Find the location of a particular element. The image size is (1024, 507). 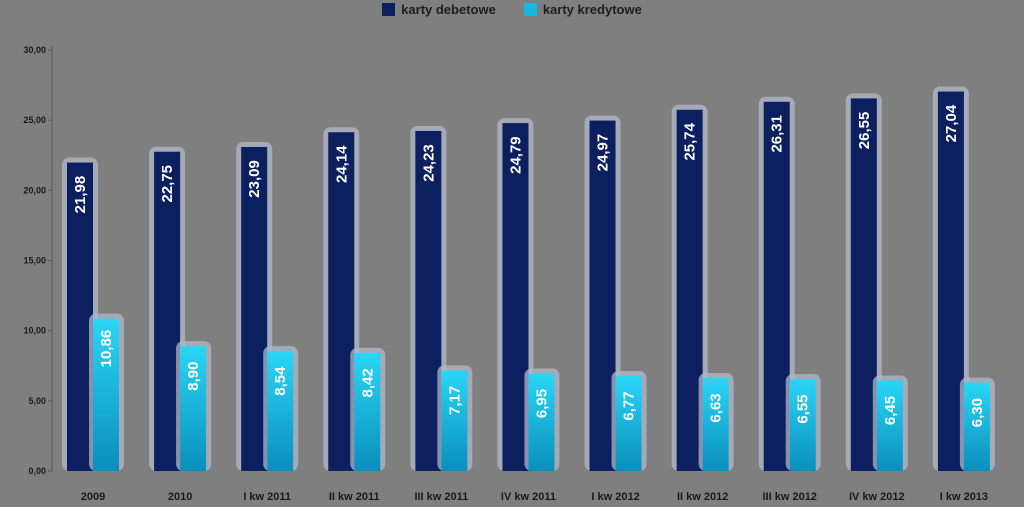

legend-swatch-debit is located at coordinates (389, 9).